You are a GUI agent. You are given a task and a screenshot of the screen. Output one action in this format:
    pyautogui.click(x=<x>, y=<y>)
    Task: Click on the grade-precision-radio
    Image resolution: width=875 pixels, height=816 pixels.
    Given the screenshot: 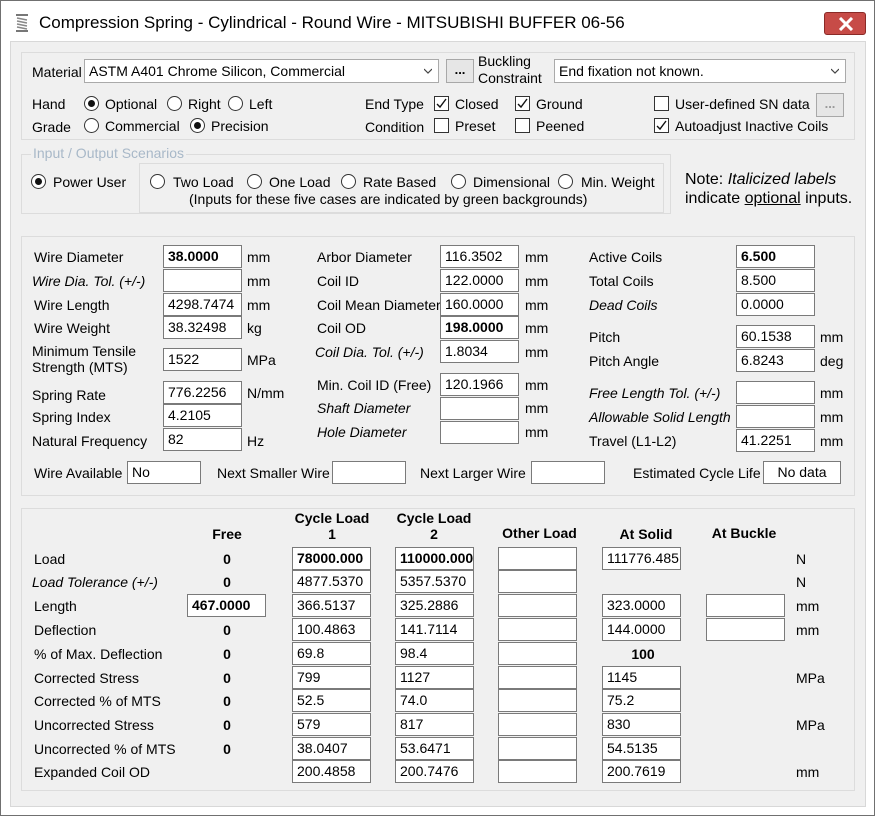 What is the action you would take?
    pyautogui.click(x=197, y=125)
    